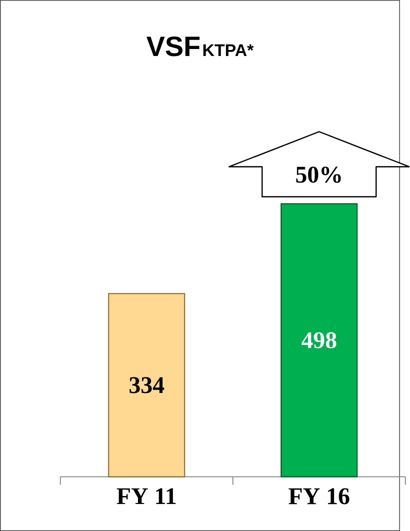  What do you see at coordinates (319, 340) in the screenshot?
I see `data-label: 498` at bounding box center [319, 340].